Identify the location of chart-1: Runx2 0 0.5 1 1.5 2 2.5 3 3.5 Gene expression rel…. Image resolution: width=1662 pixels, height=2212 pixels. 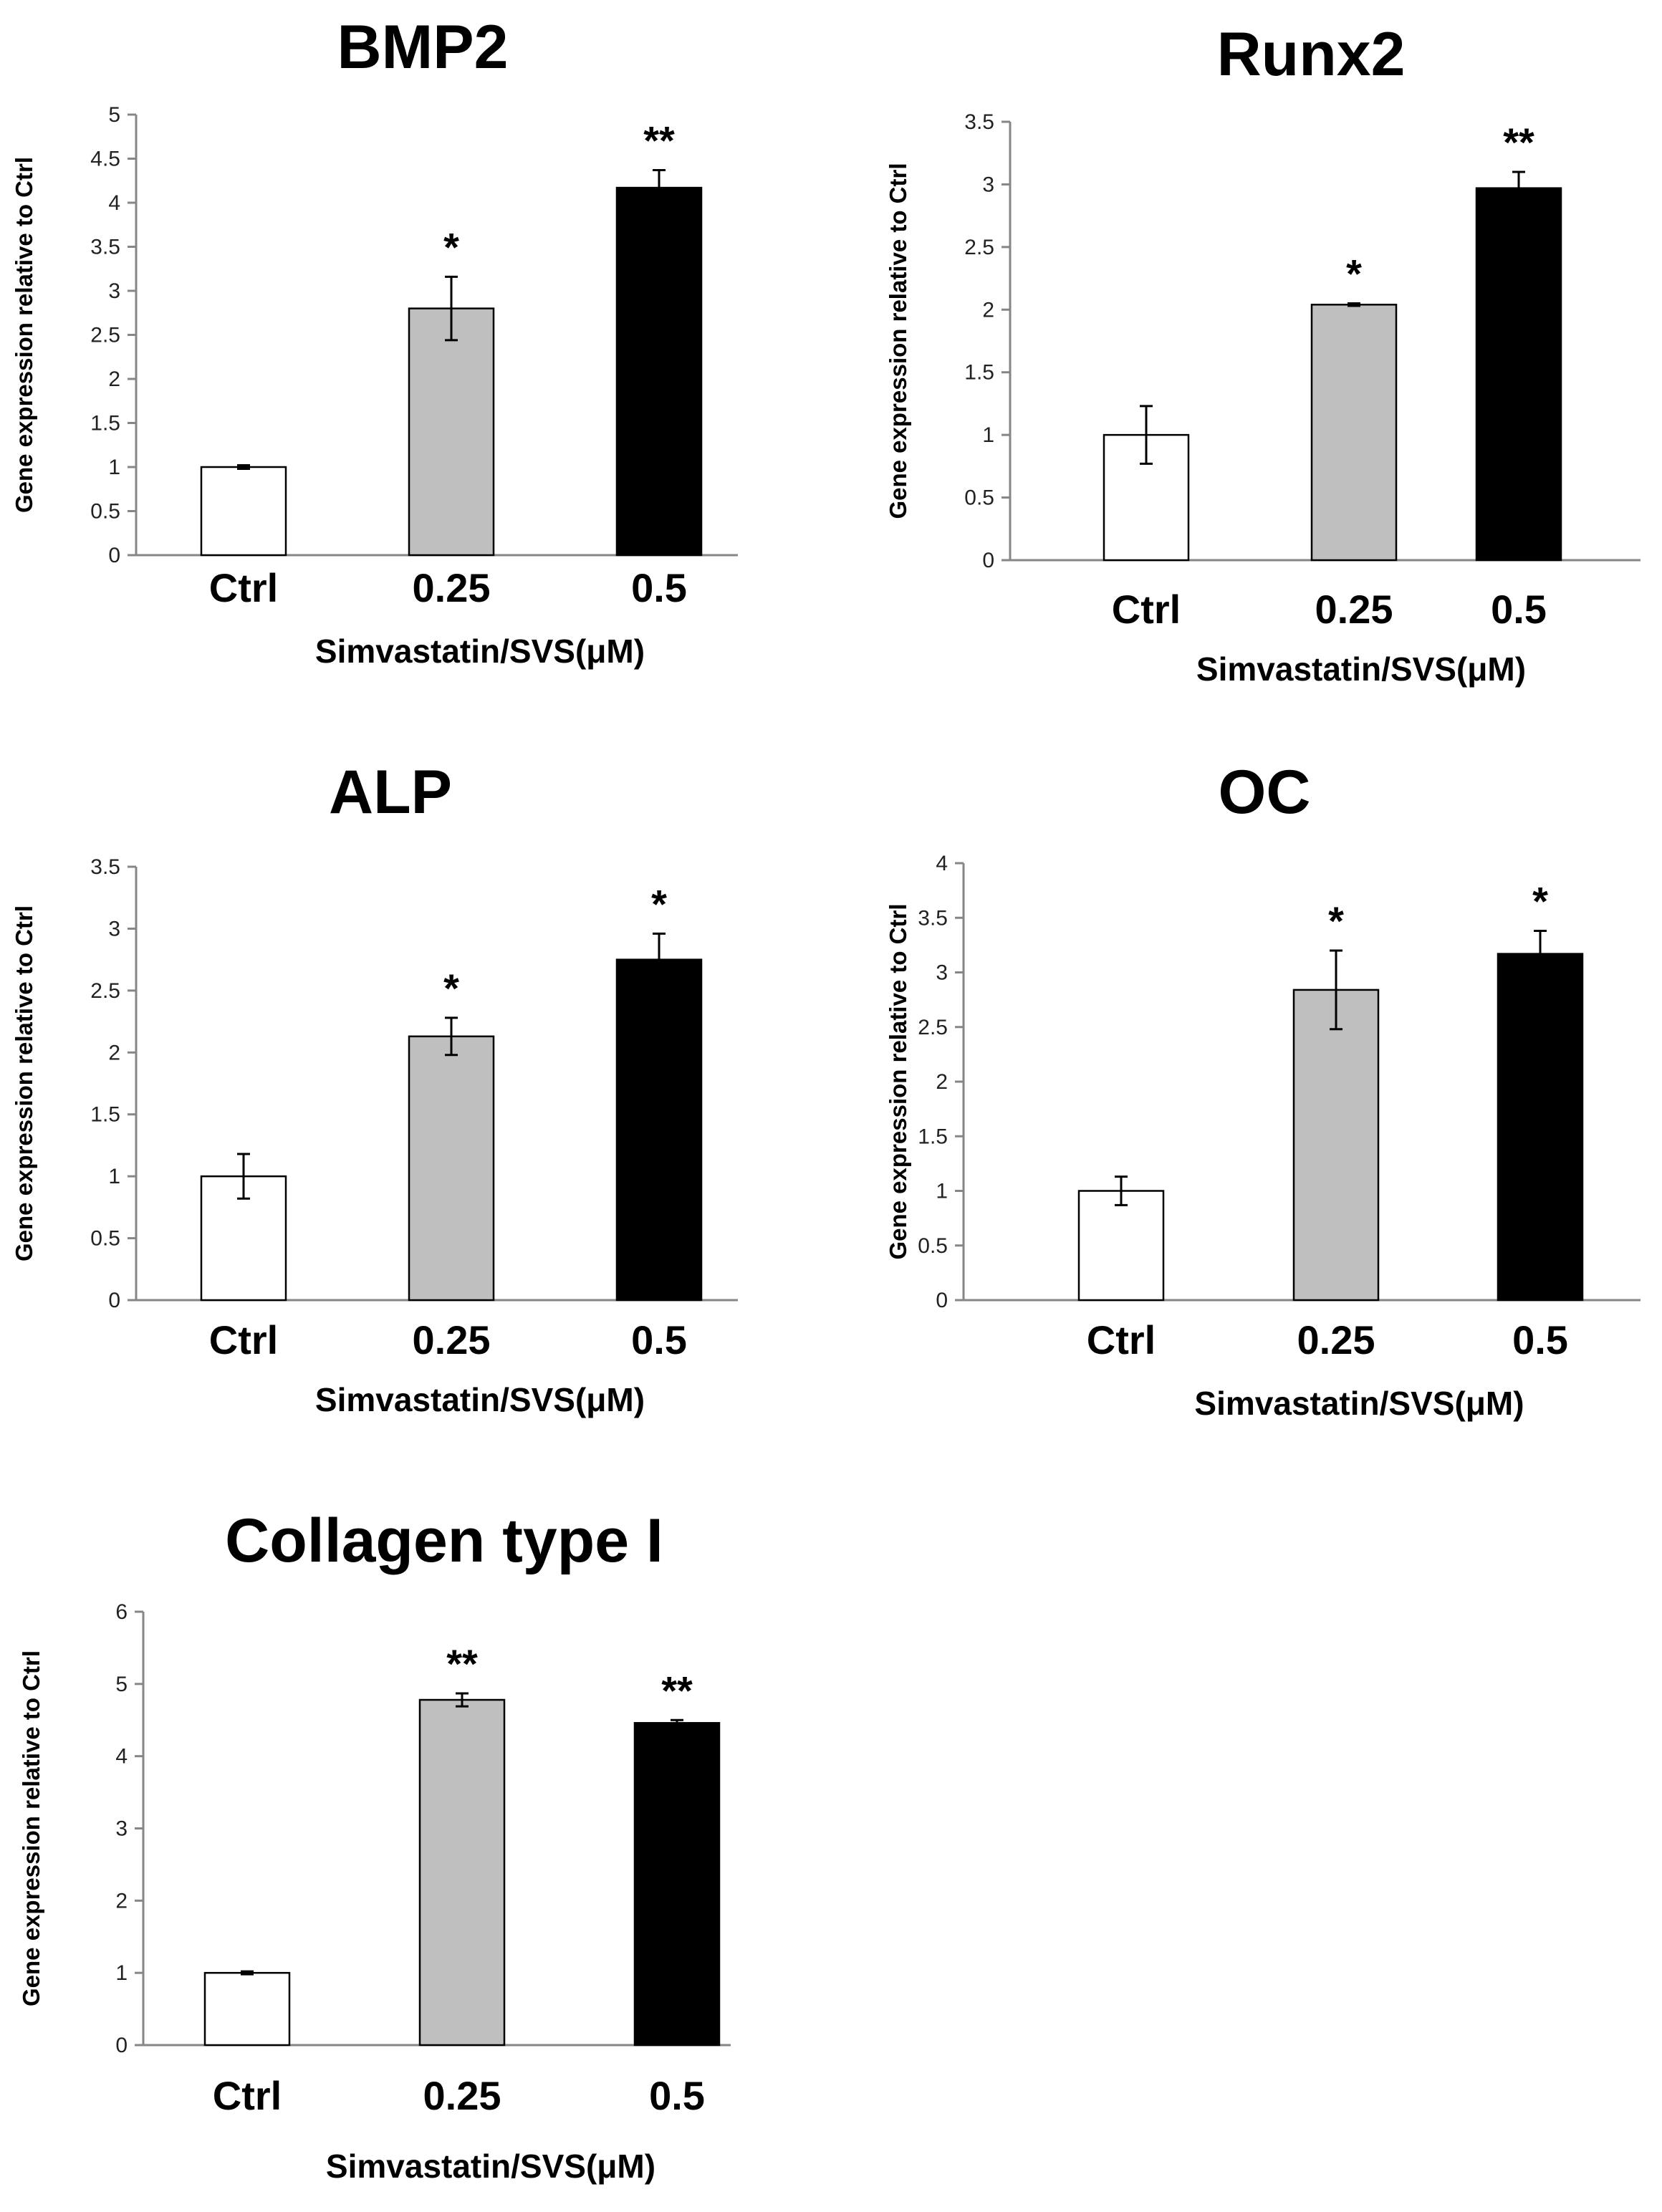
(1263, 354).